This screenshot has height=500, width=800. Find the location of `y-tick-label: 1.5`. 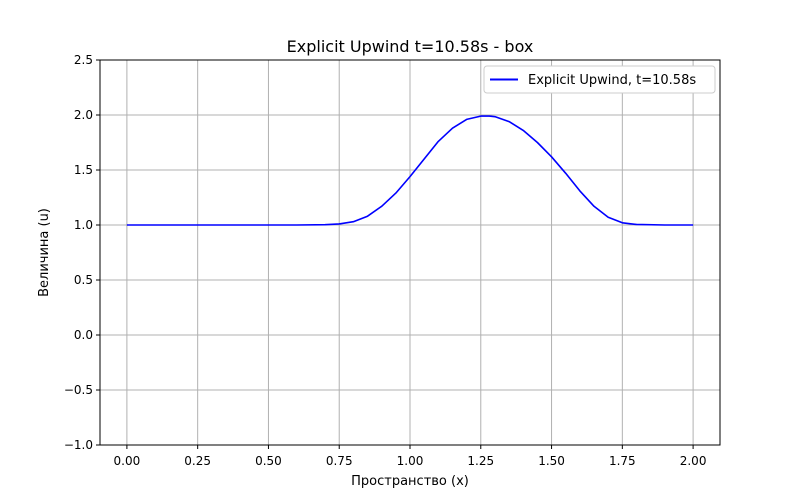

y-tick-label: 1.5 is located at coordinates (83, 170).